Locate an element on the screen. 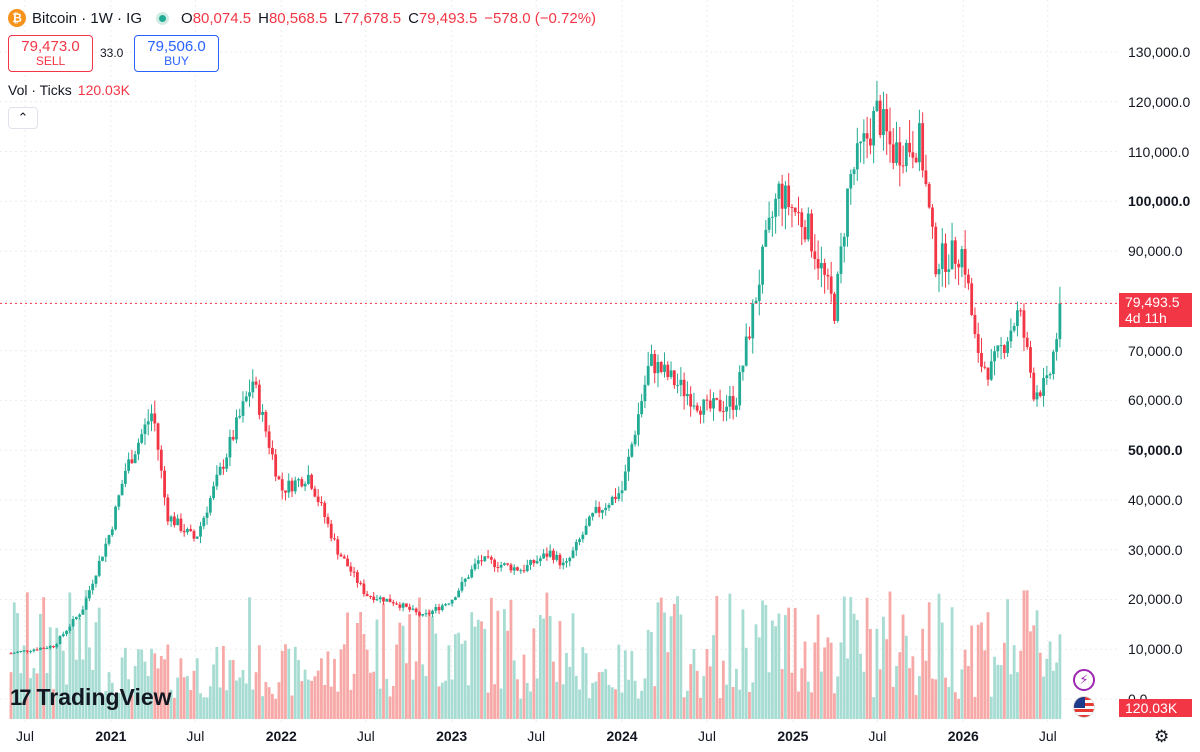 This screenshot has width=1200, height=752. buy-button: 79,506.0 BUY is located at coordinates (176, 53).